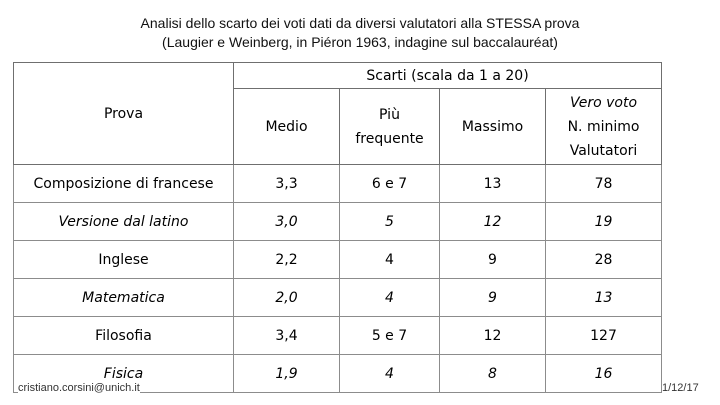  What do you see at coordinates (286, 221) in the screenshot?
I see `medio-cell: 3,0` at bounding box center [286, 221].